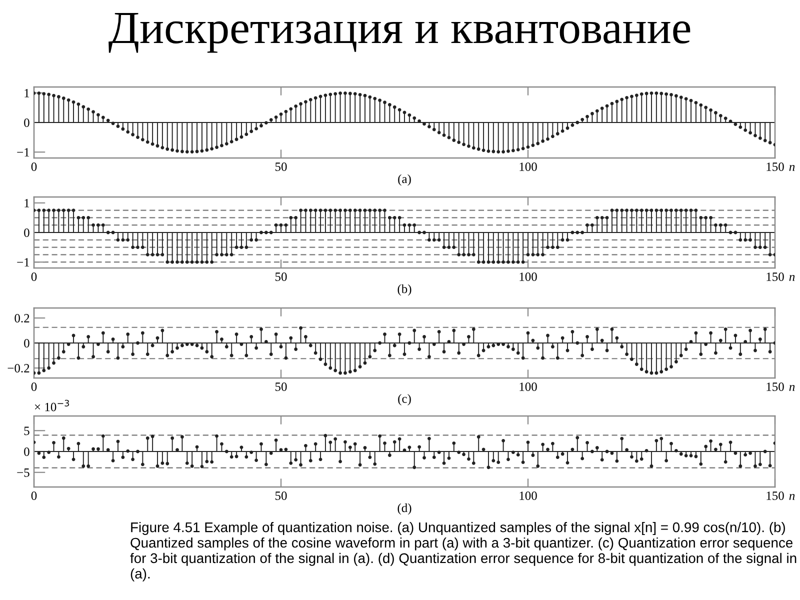  Describe the element at coordinates (404, 400) in the screenshot. I see `text: (c)` at that location.